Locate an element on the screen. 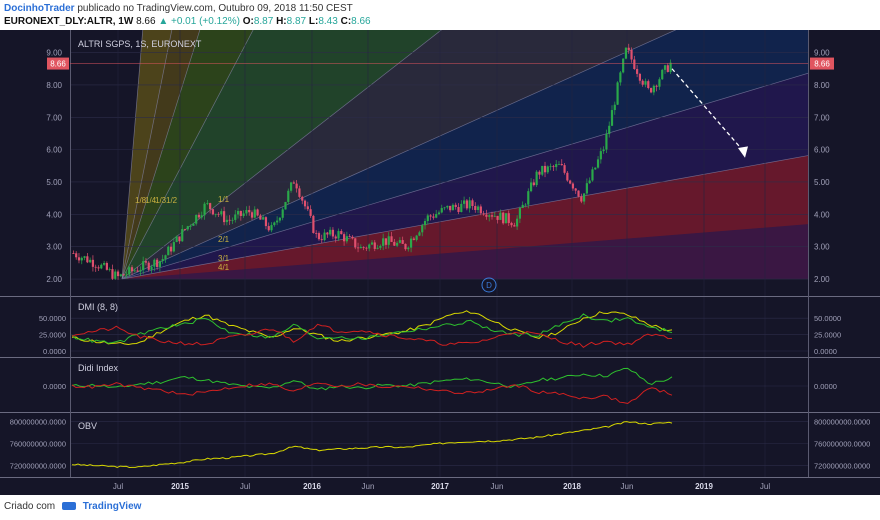 The width and height of the screenshot is (880, 520). last-price-tag-left is located at coordinates (58, 63).